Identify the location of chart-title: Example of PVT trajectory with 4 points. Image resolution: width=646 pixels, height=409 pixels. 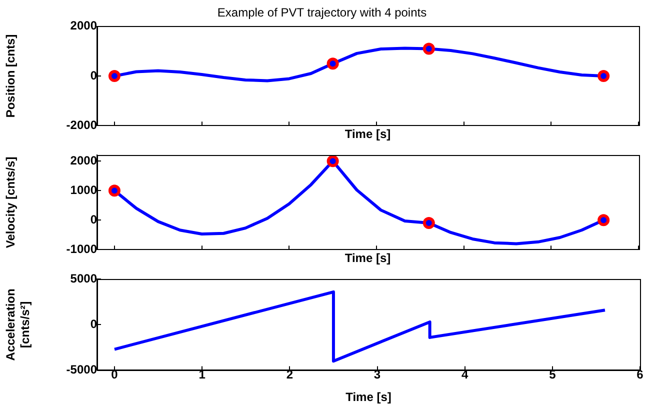
(322, 13).